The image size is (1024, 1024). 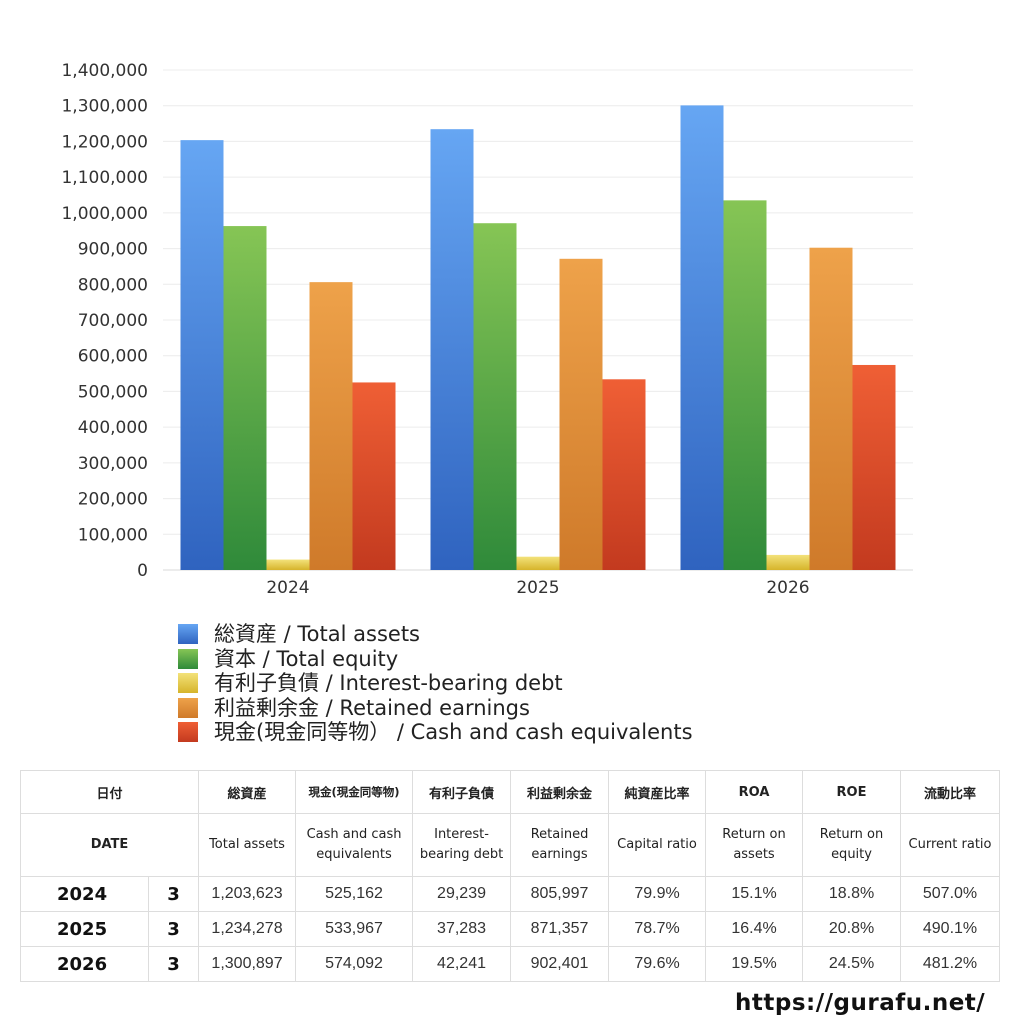 What do you see at coordinates (435, 708) in the screenshot?
I see `legend-item-retained-earnings: 利益剰余金 / Retained earnings` at bounding box center [435, 708].